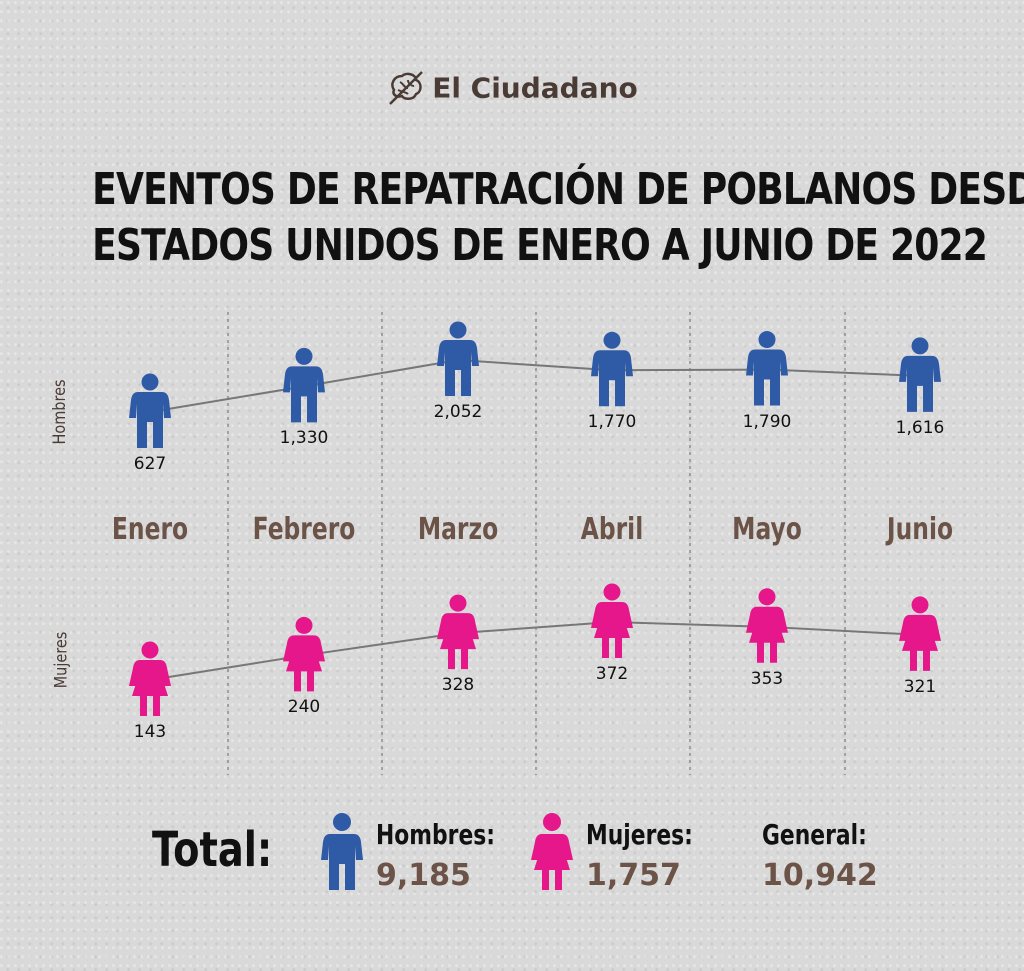 The width and height of the screenshot is (1024, 971). I want to click on hombres-data-label: 1,790, so click(767, 421).